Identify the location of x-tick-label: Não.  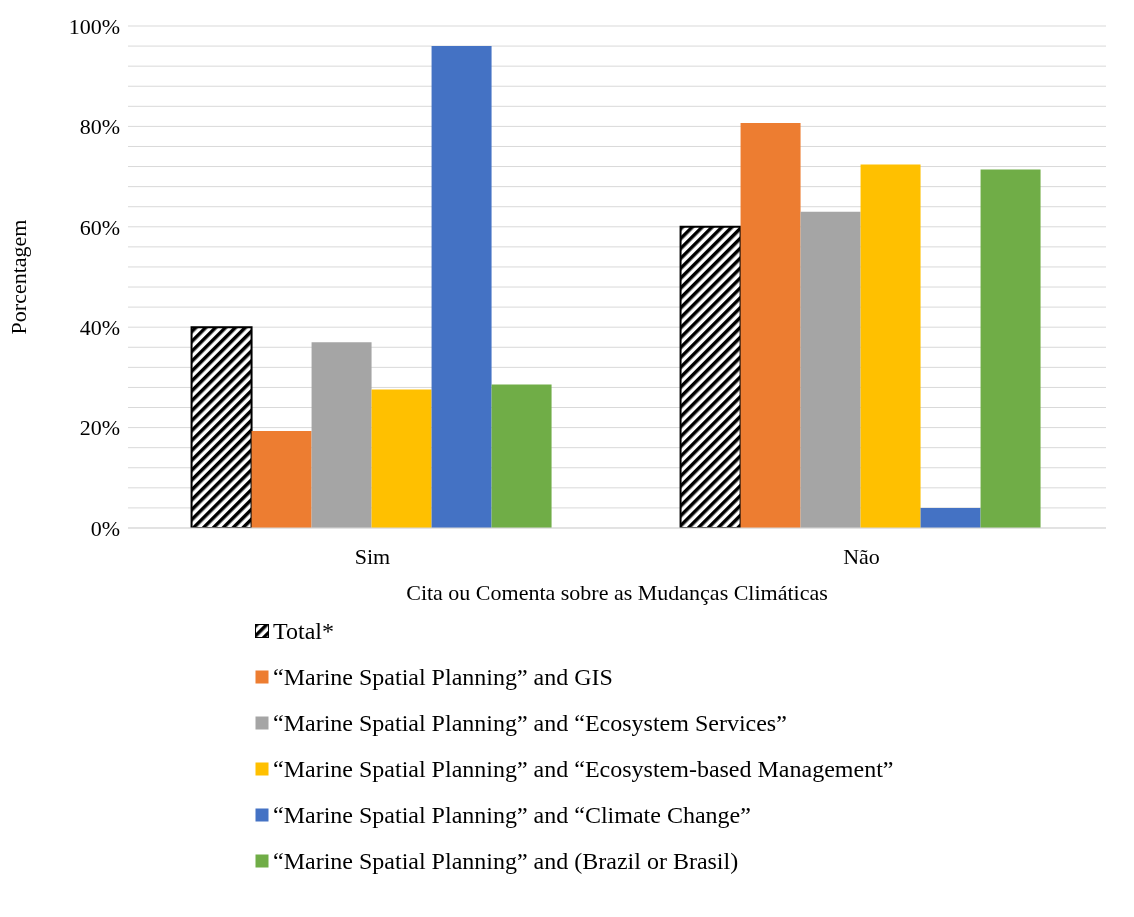
(861, 556).